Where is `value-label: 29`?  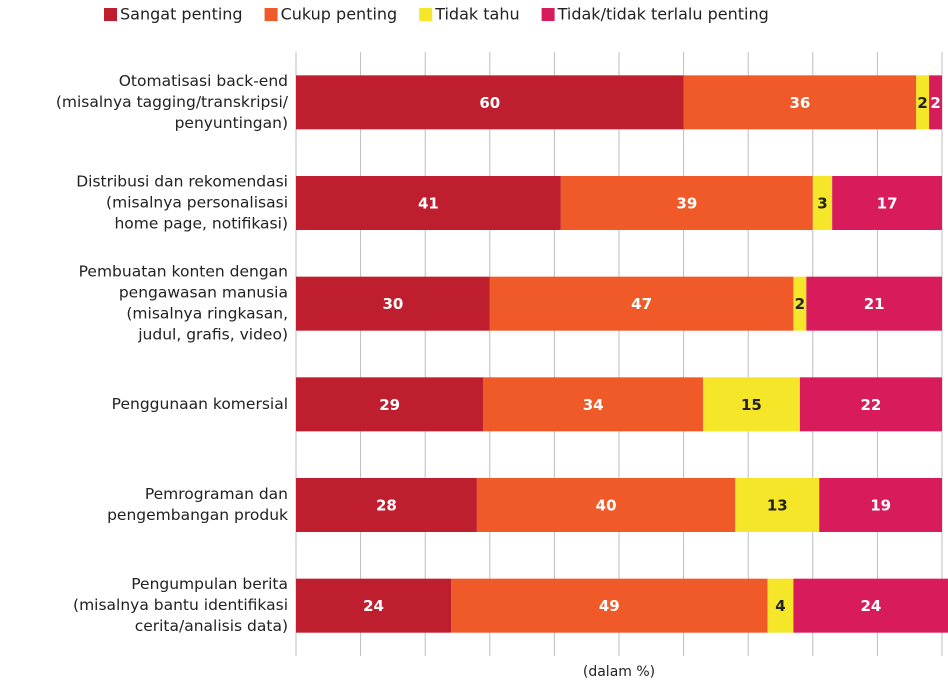 value-label: 29 is located at coordinates (389, 405).